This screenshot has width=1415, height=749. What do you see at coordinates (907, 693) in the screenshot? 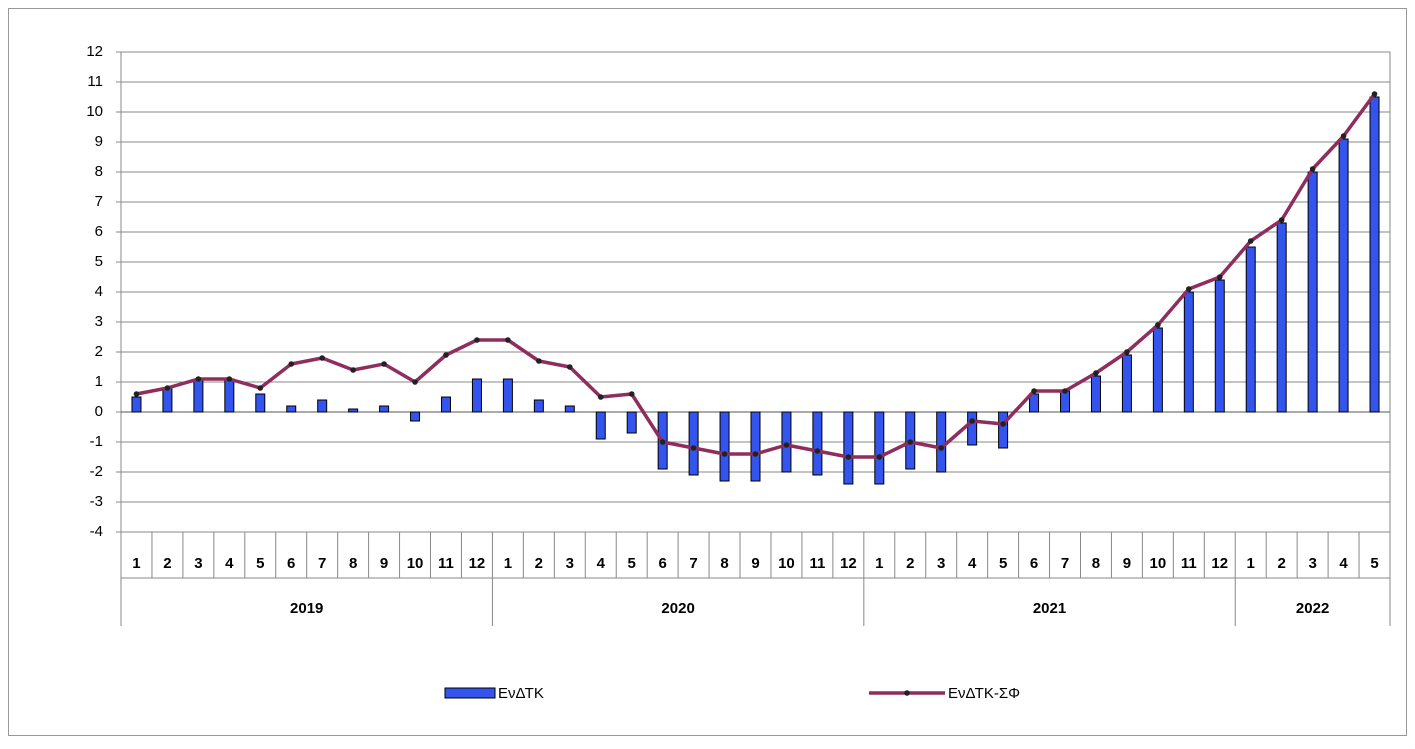
I see `legend-marker` at bounding box center [907, 693].